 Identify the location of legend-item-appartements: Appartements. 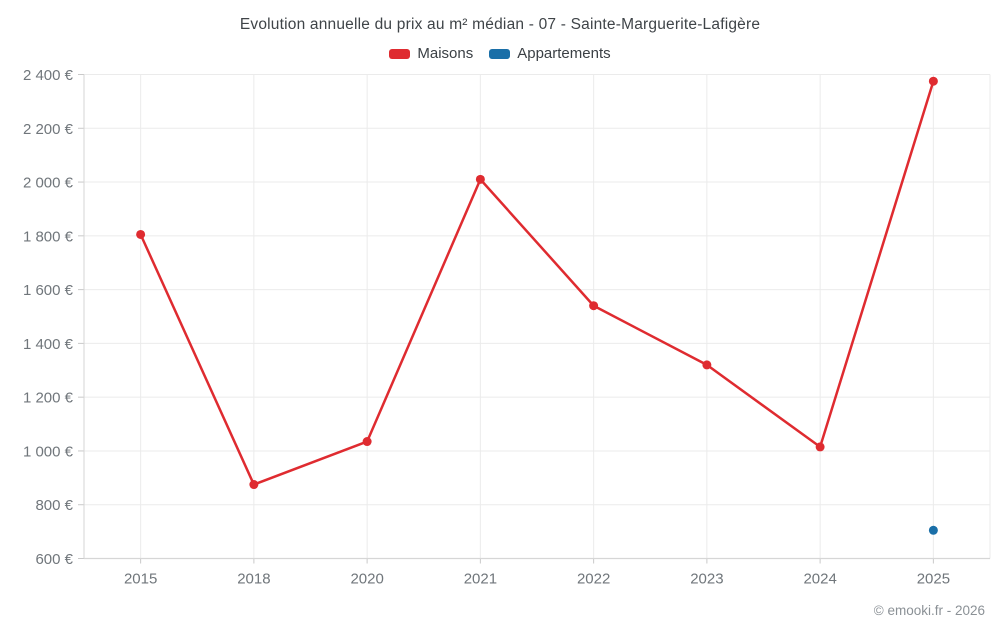
(550, 53).